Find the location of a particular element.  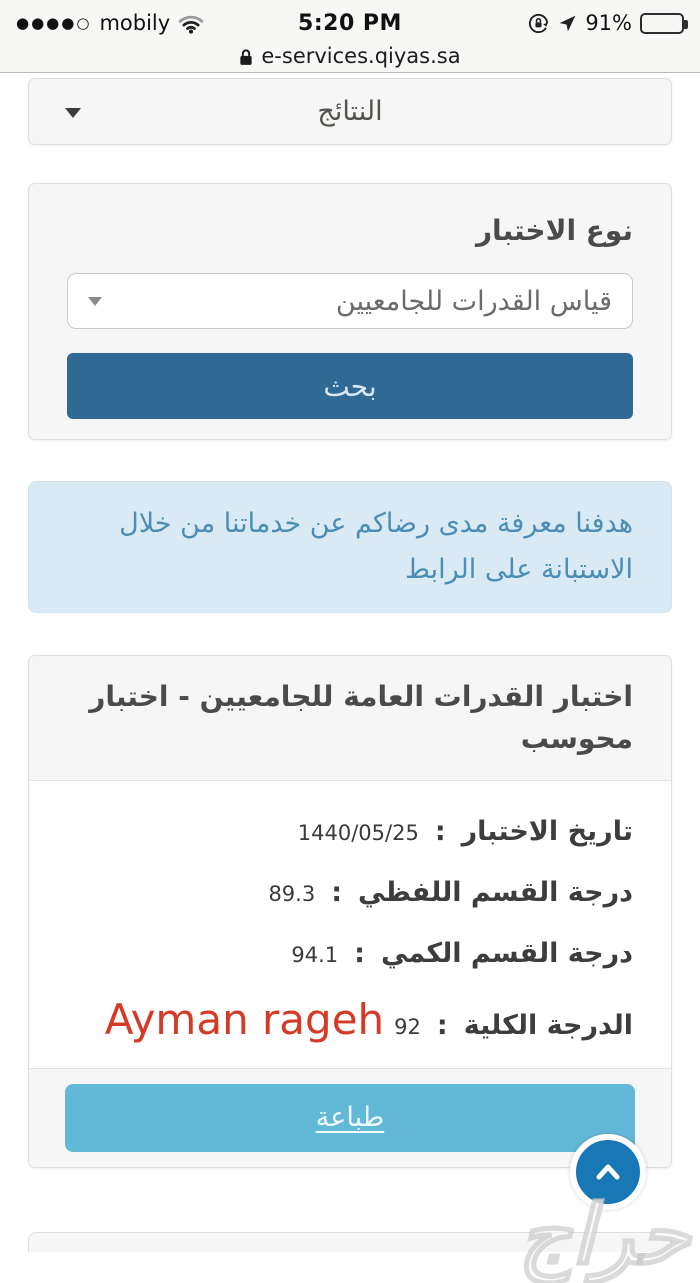

status-bar-time: 5:20 PM is located at coordinates (350, 23).